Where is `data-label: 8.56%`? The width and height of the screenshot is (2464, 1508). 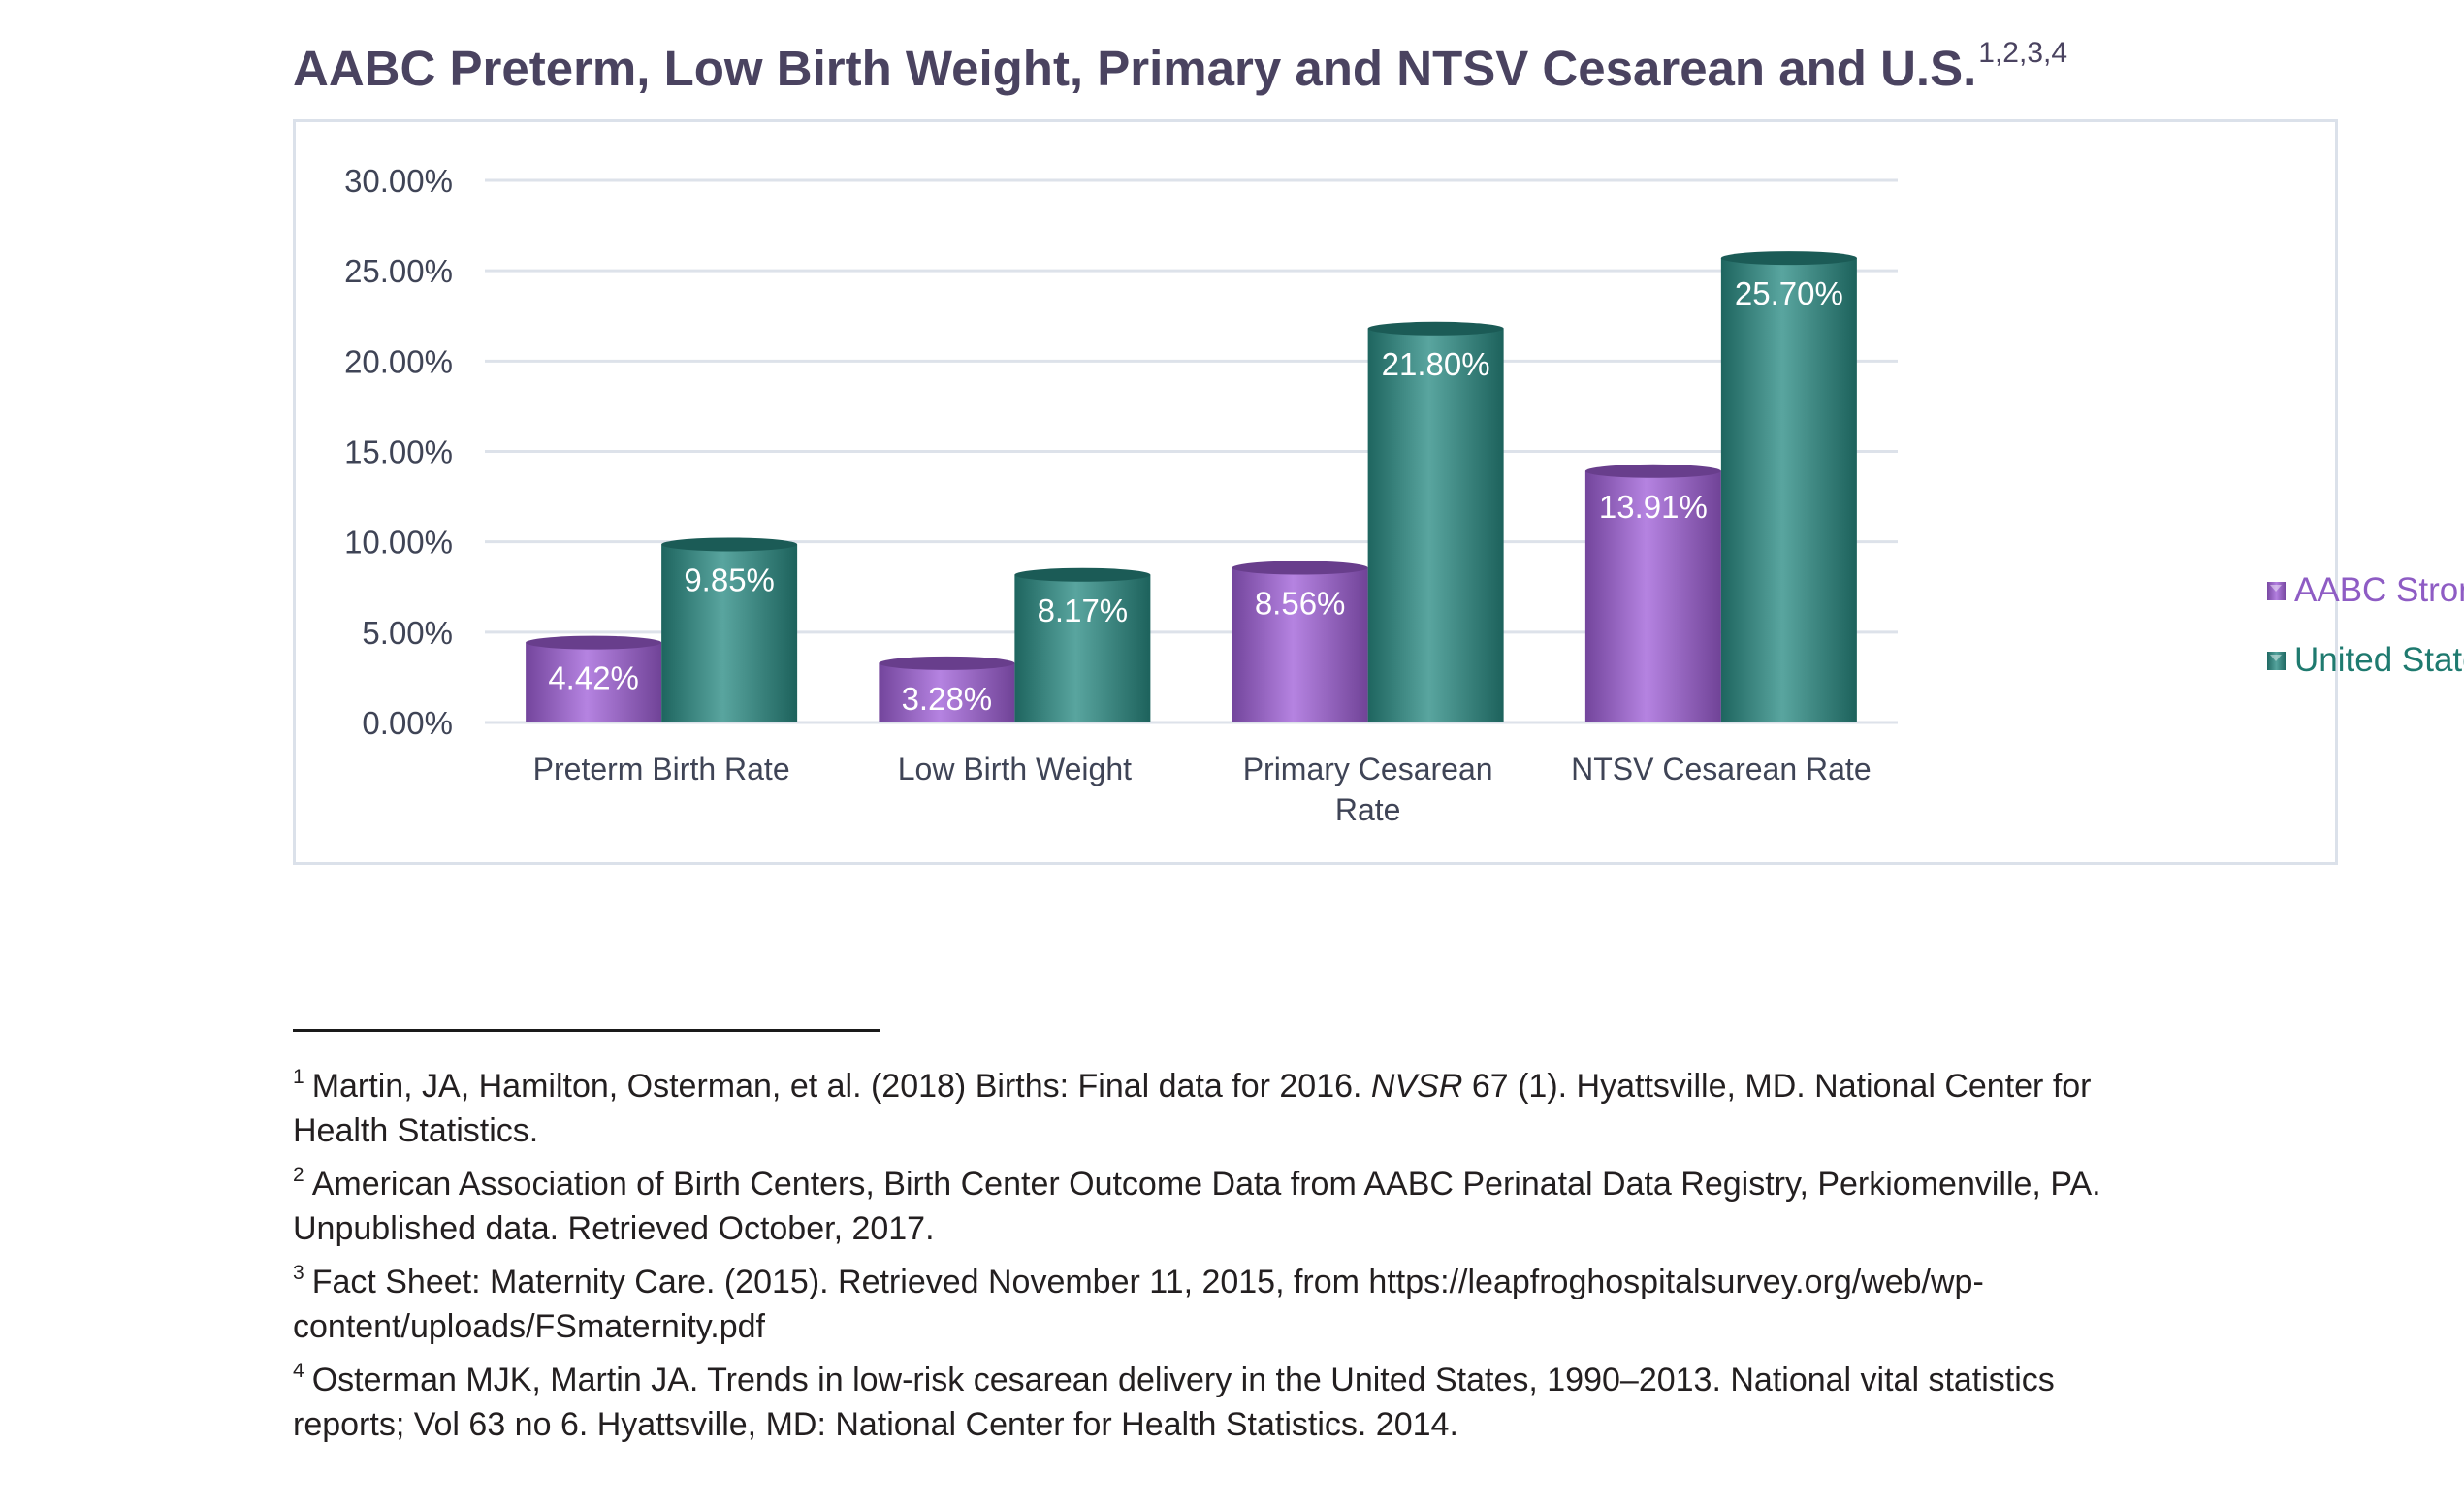
data-label: 8.56% is located at coordinates (1300, 603).